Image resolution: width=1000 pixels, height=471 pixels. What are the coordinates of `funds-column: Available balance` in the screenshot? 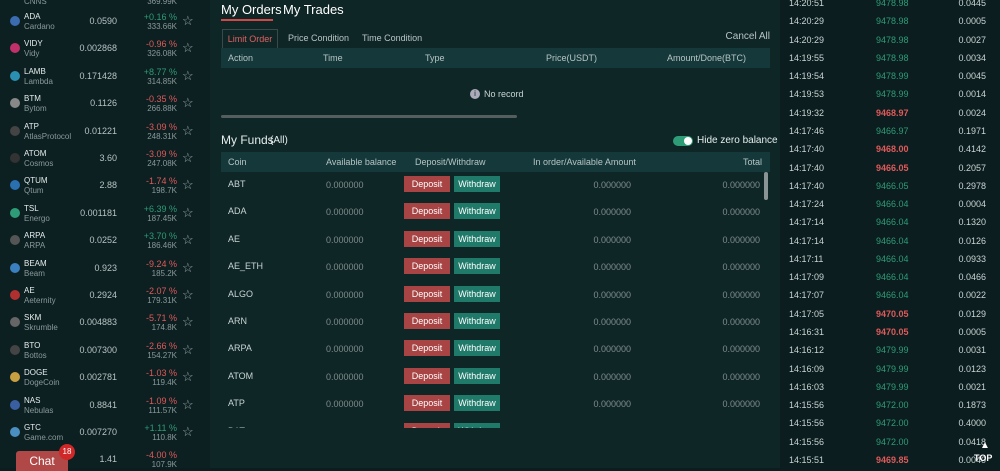 It's located at (361, 162).